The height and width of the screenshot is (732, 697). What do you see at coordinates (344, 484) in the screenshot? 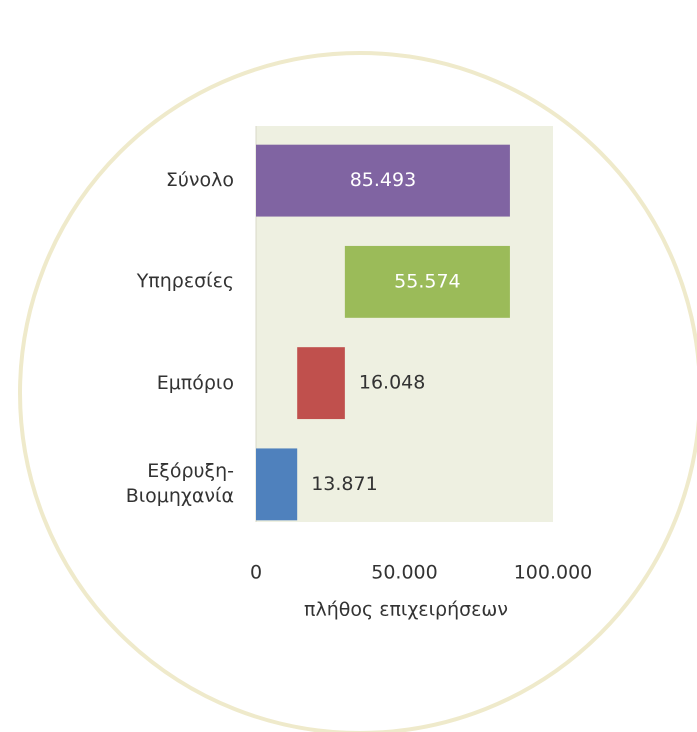
I see `value-label: 13.871` at bounding box center [344, 484].